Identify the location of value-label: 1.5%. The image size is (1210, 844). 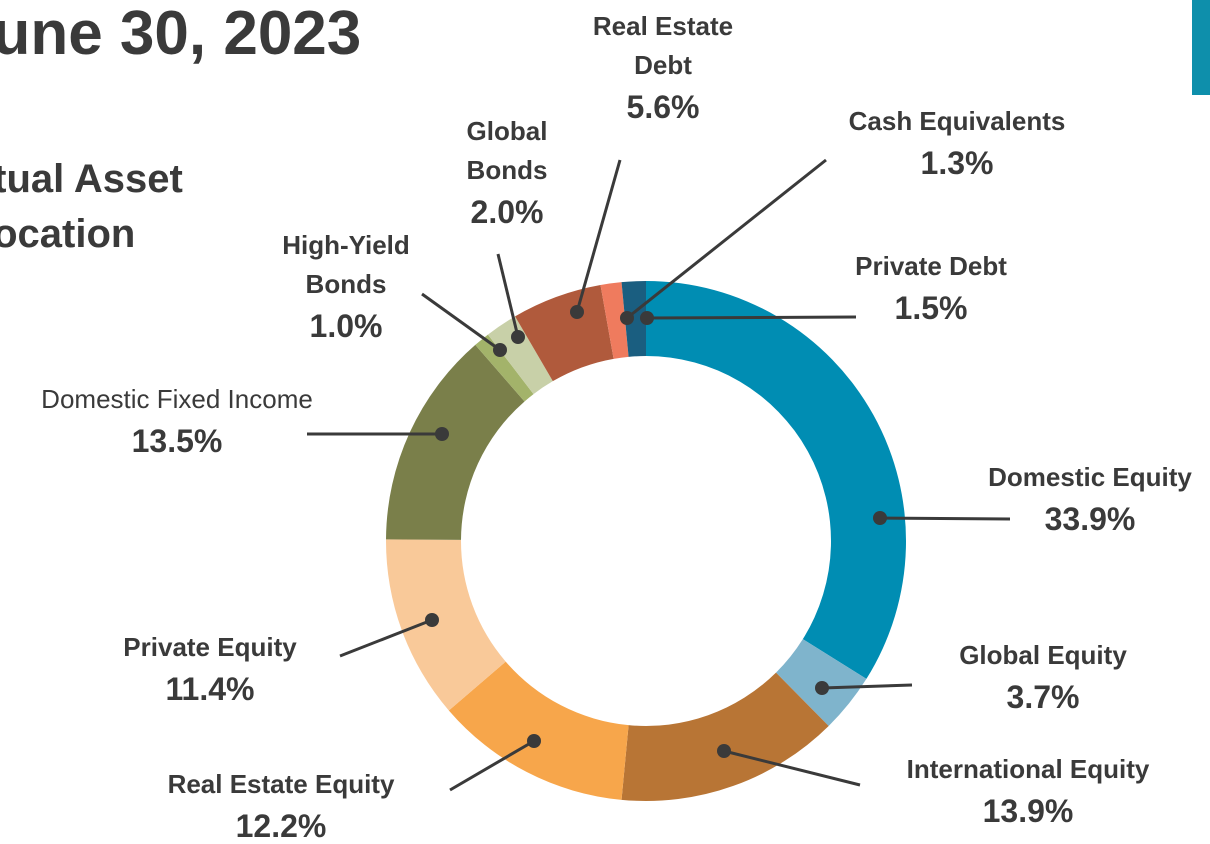
(931, 308).